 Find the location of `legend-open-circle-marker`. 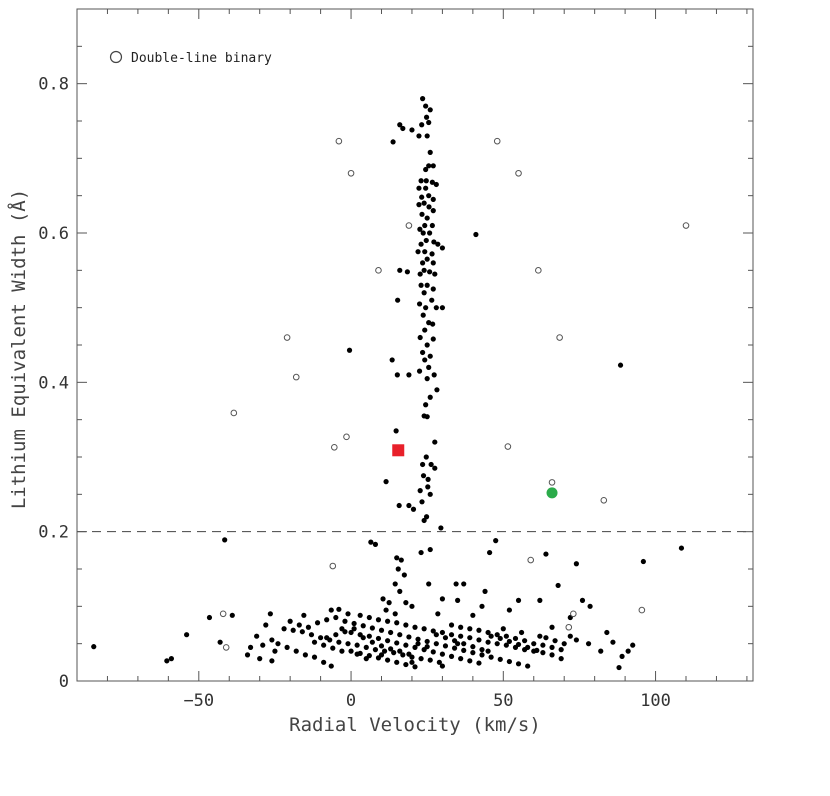

legend-open-circle-marker is located at coordinates (116, 57).